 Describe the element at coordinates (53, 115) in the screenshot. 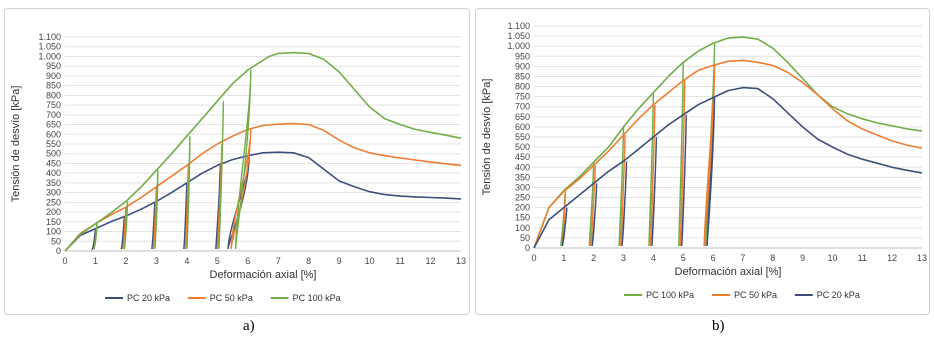

I see `y-tick-label: 700` at that location.